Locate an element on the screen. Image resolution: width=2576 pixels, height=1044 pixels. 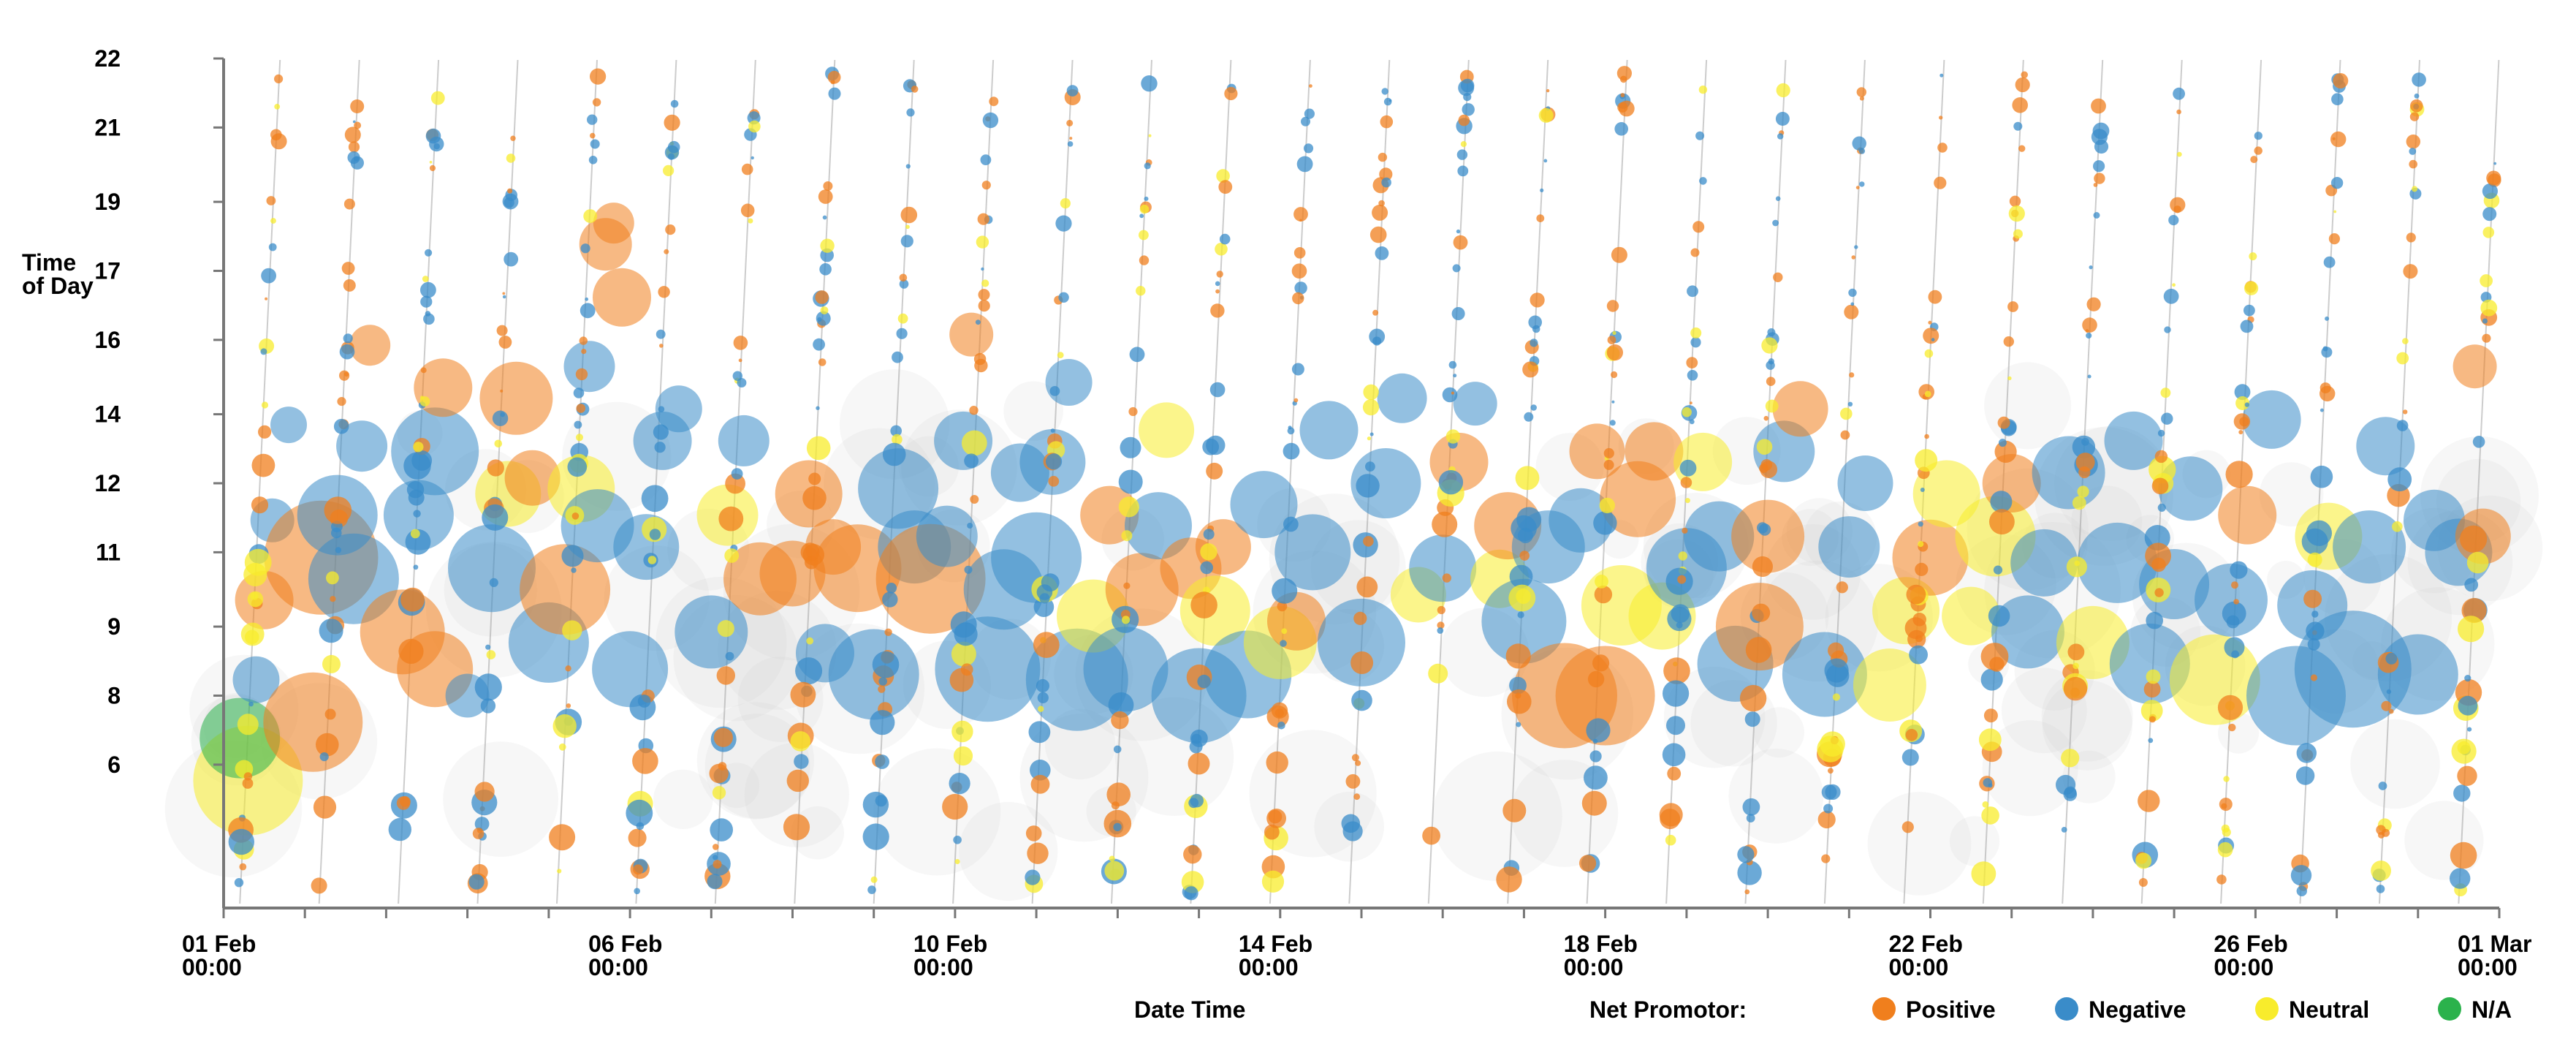
y-tick-label: 11 is located at coordinates (108, 552).